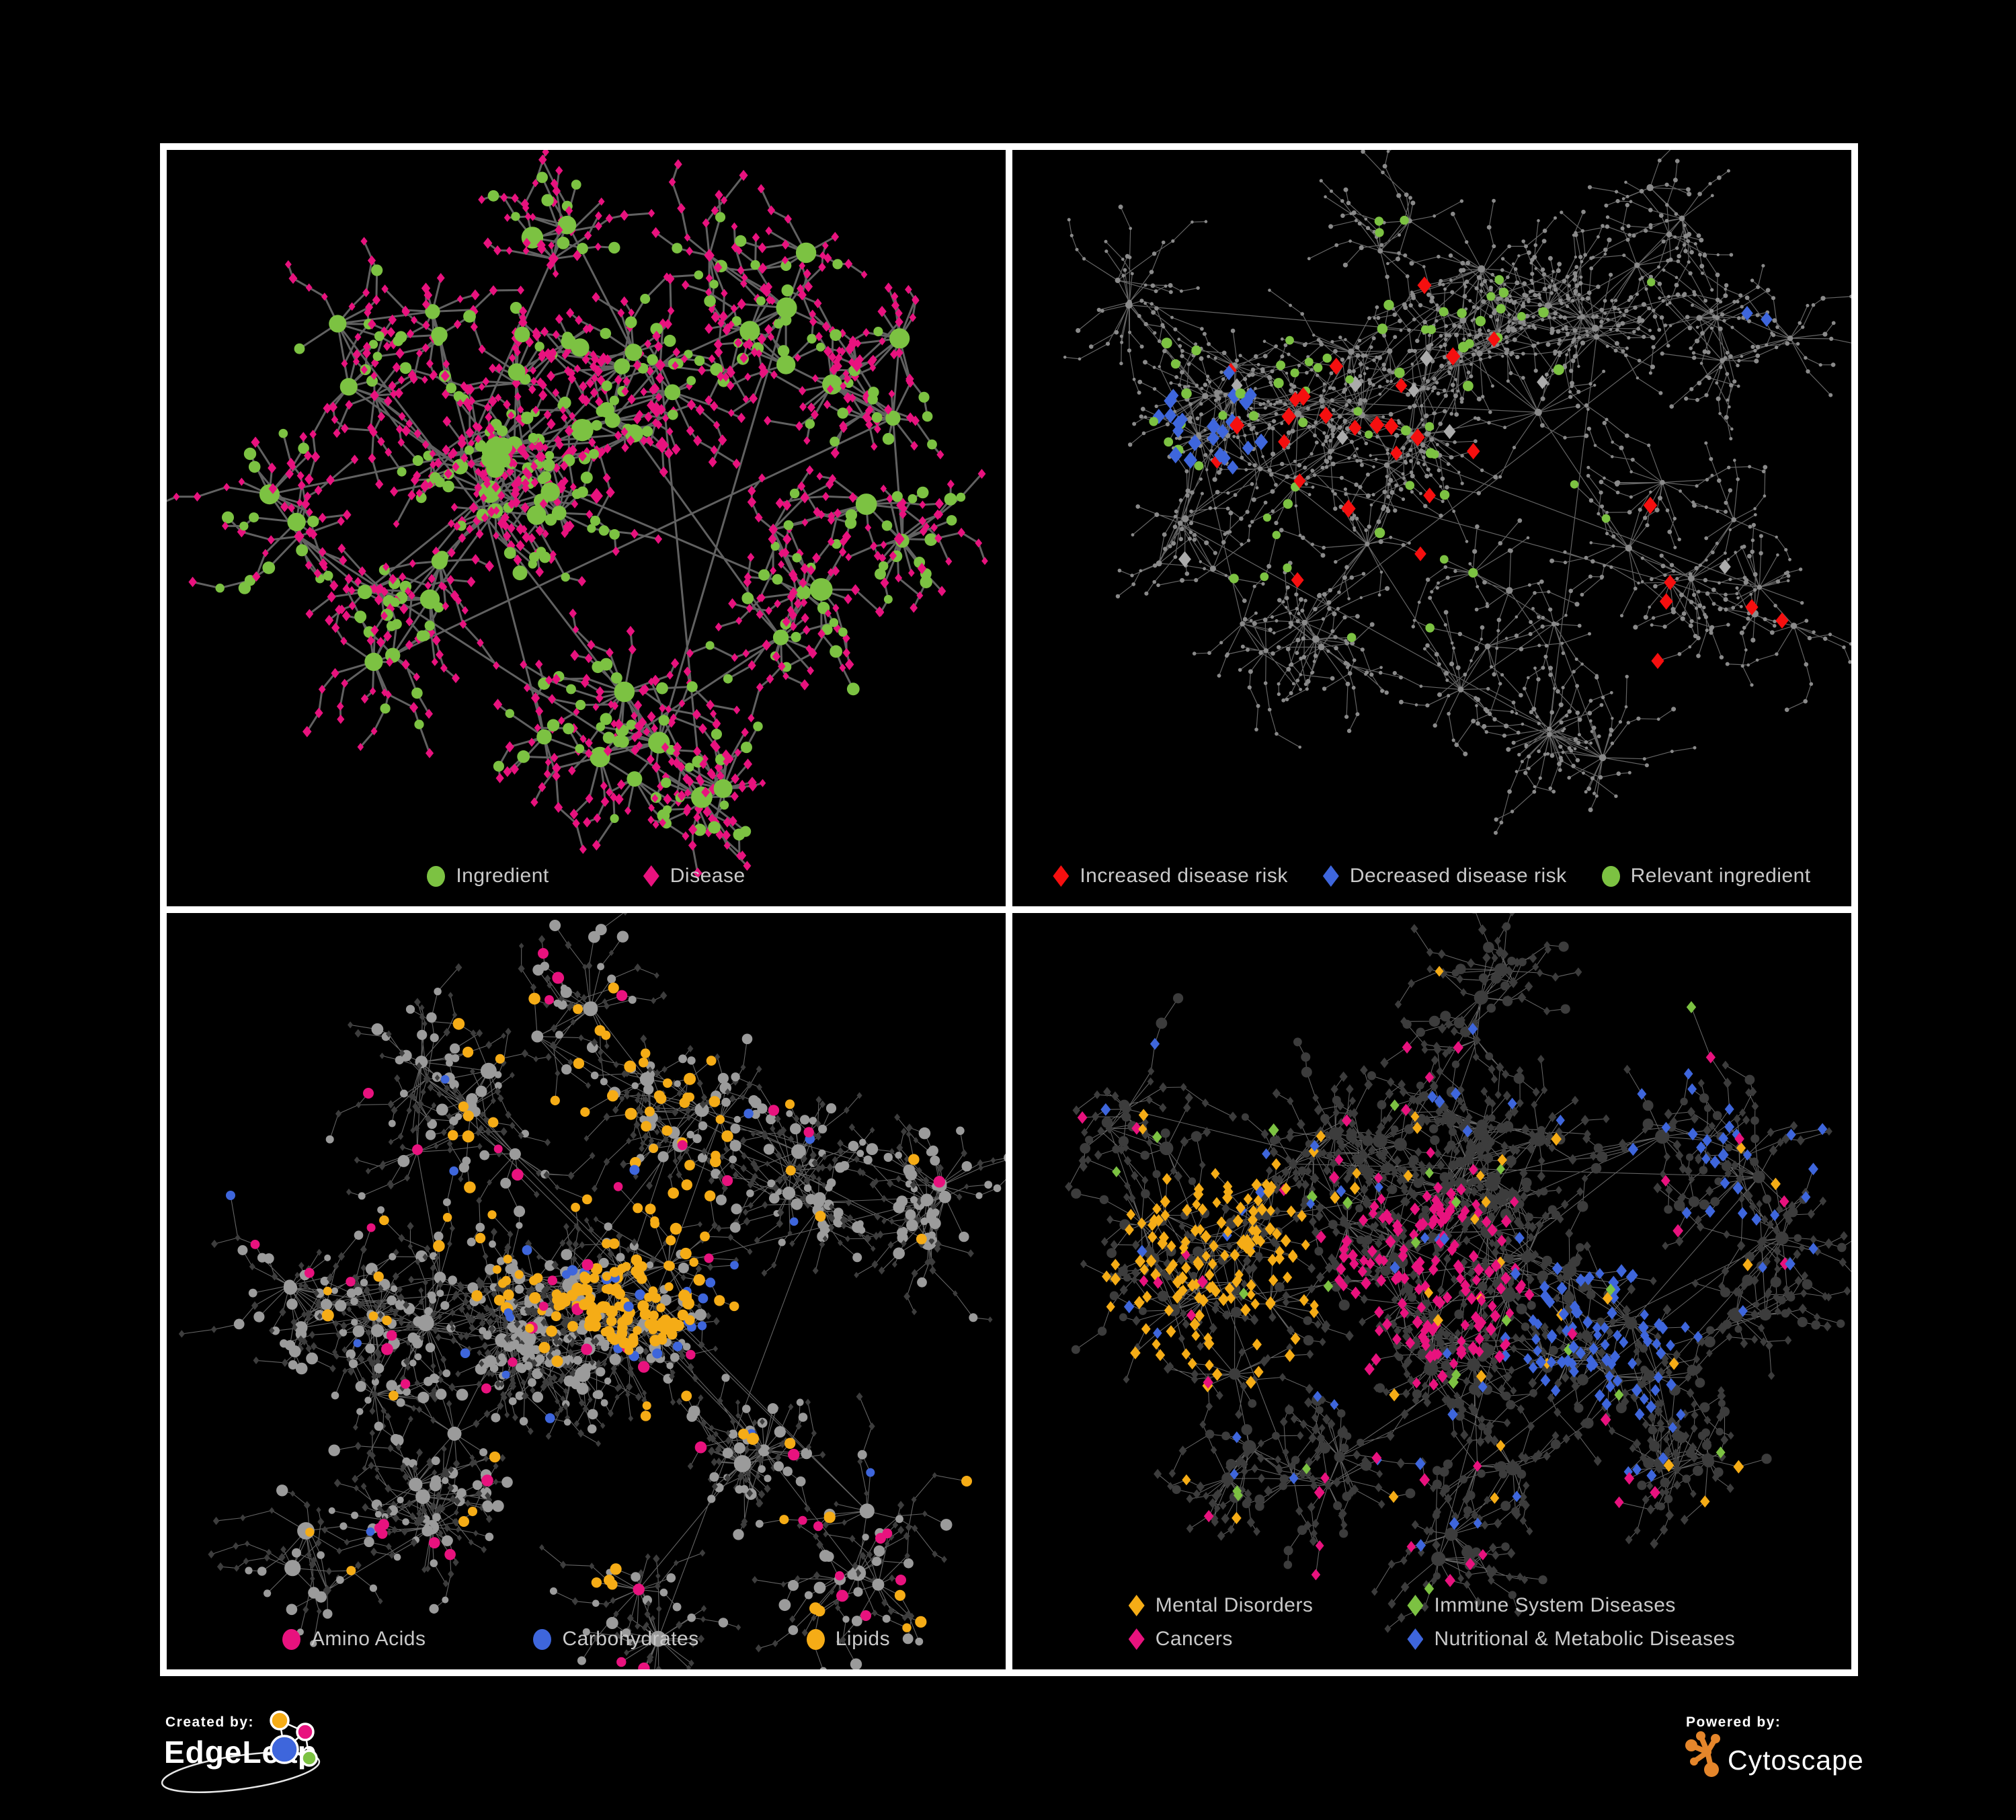 Image resolution: width=2016 pixels, height=1820 pixels. I want to click on legend-item: Mental Disorders, so click(1221, 1605).